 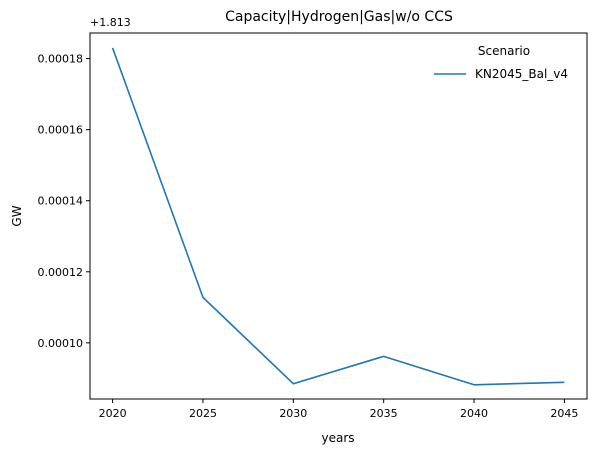 What do you see at coordinates (293, 413) in the screenshot?
I see `x-tick-label: 2030` at bounding box center [293, 413].